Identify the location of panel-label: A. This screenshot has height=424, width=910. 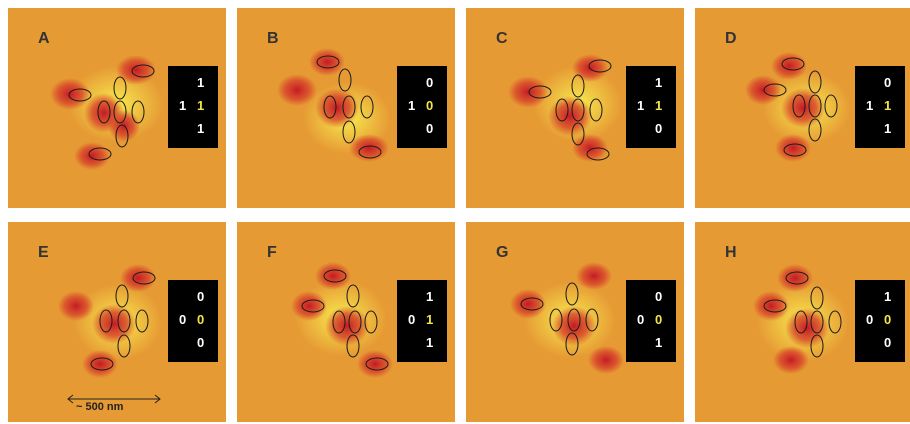
(44, 38).